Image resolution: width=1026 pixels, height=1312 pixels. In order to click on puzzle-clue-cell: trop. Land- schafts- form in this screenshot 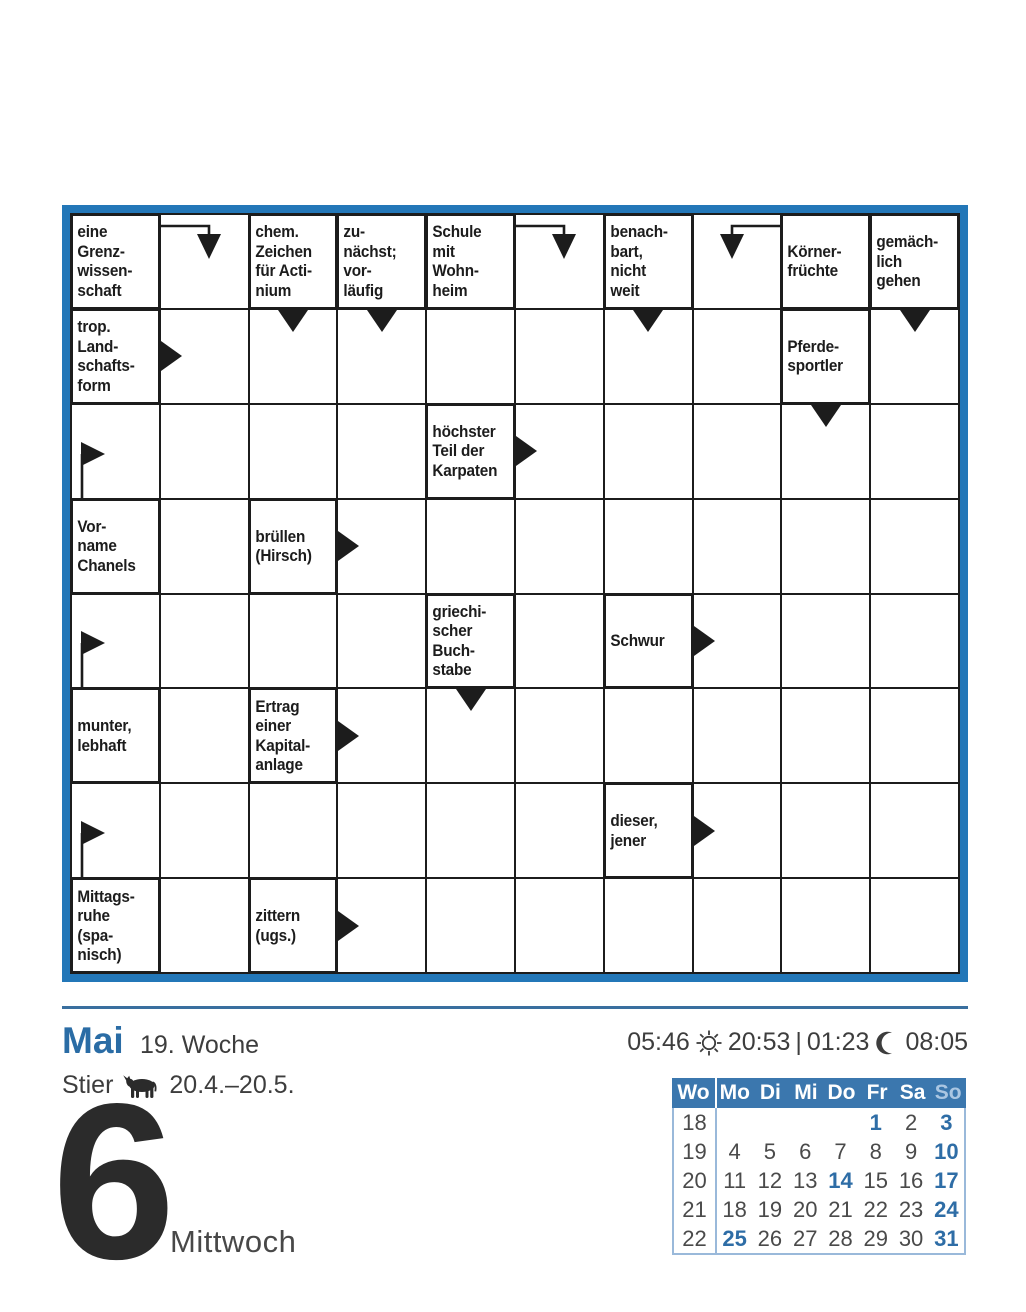, I will do `click(115, 356)`.